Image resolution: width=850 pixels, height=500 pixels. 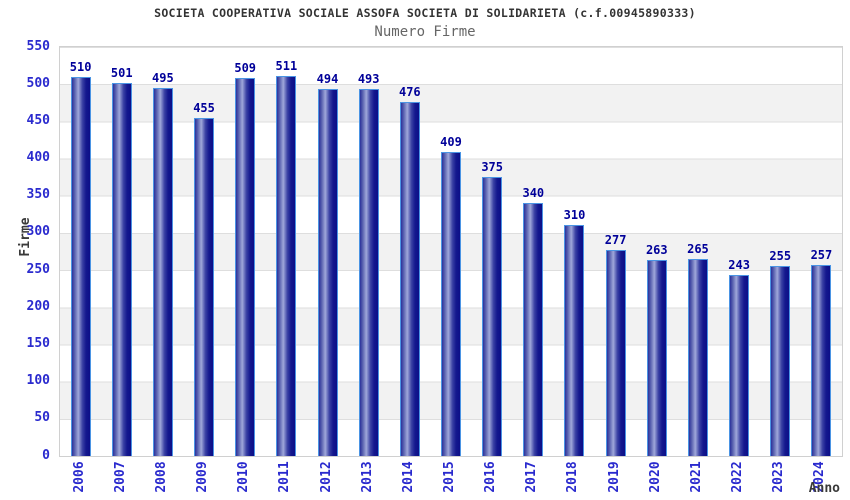 What do you see at coordinates (38, 46) in the screenshot?
I see `y-tick-label: 550` at bounding box center [38, 46].